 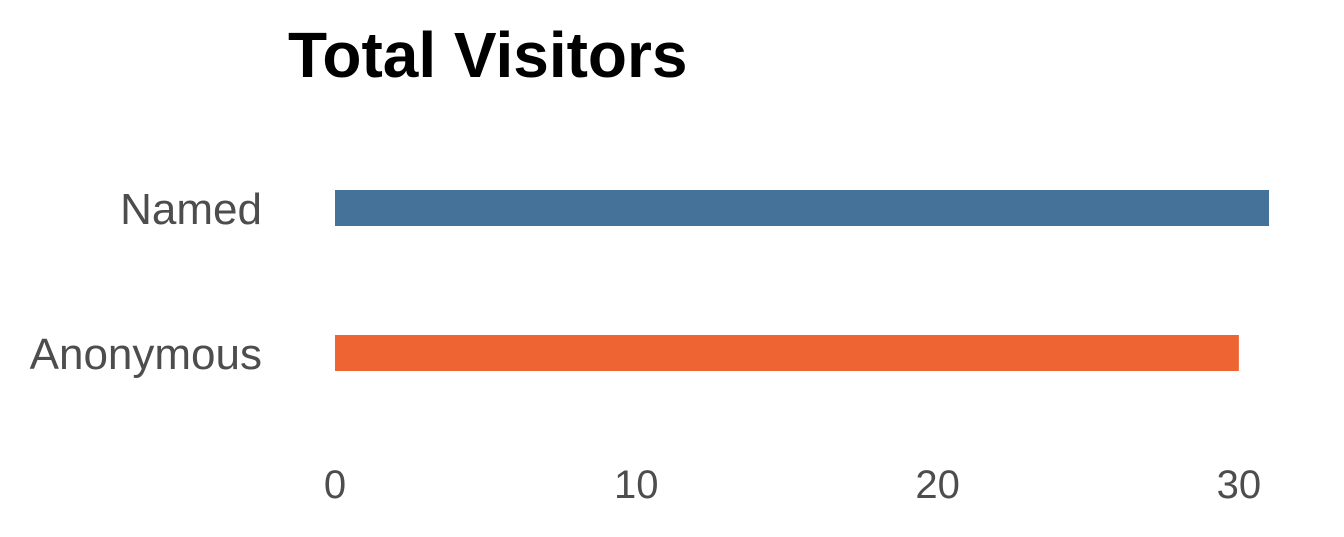 What do you see at coordinates (636, 485) in the screenshot?
I see `x-tick-label: 10` at bounding box center [636, 485].